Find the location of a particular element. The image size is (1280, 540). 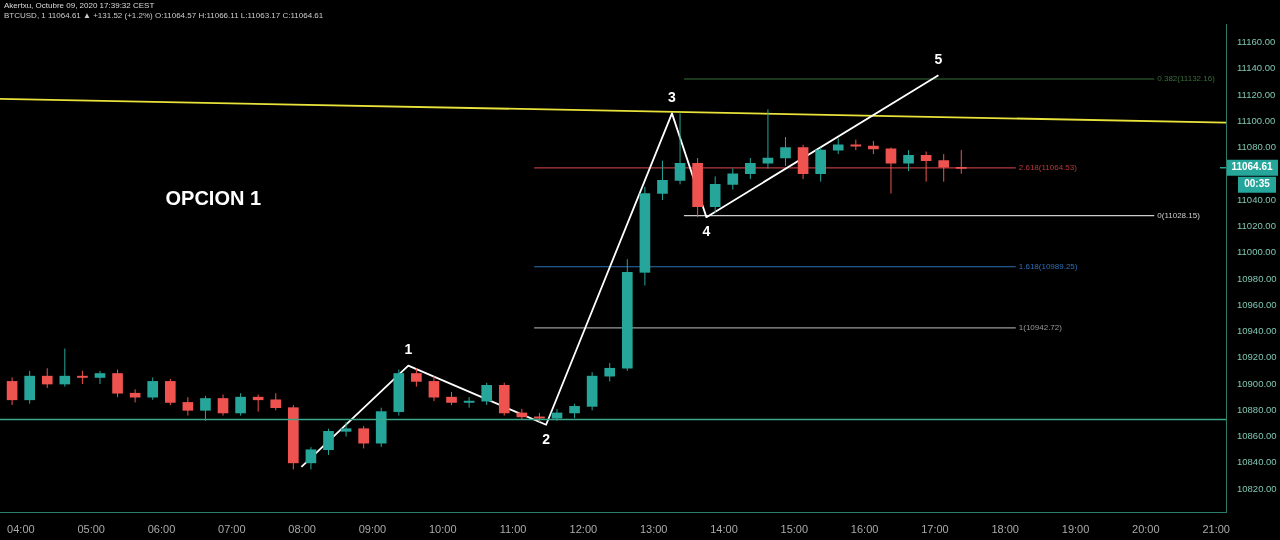

annotation: 3 is located at coordinates (672, 97).